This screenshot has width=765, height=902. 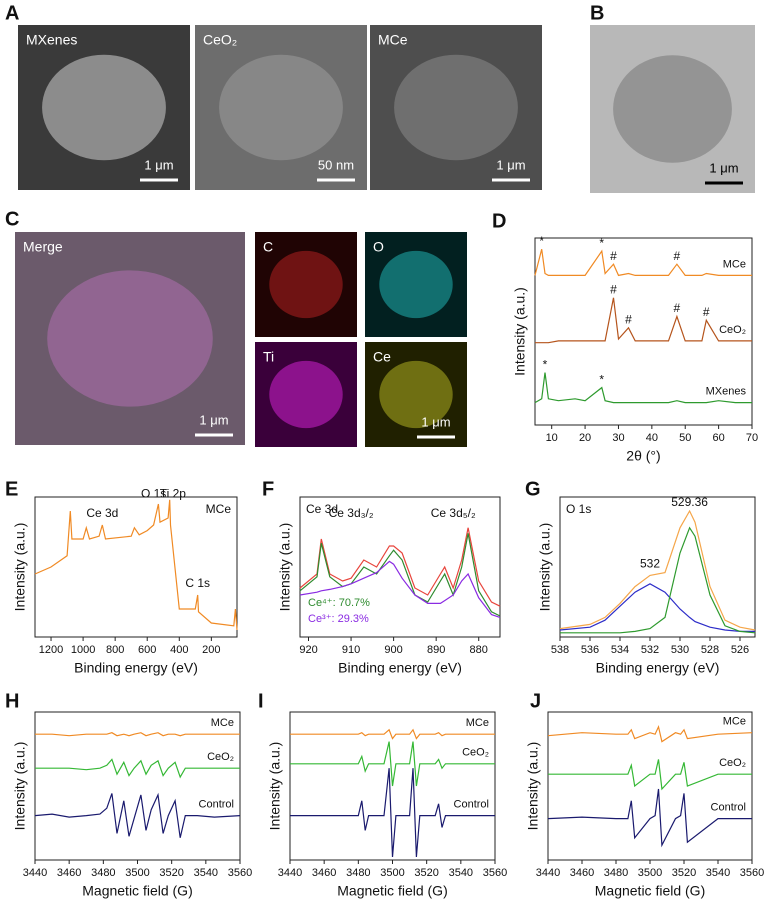 What do you see at coordinates (83, 650) in the screenshot?
I see `x-tick-label: 1000` at bounding box center [83, 650].